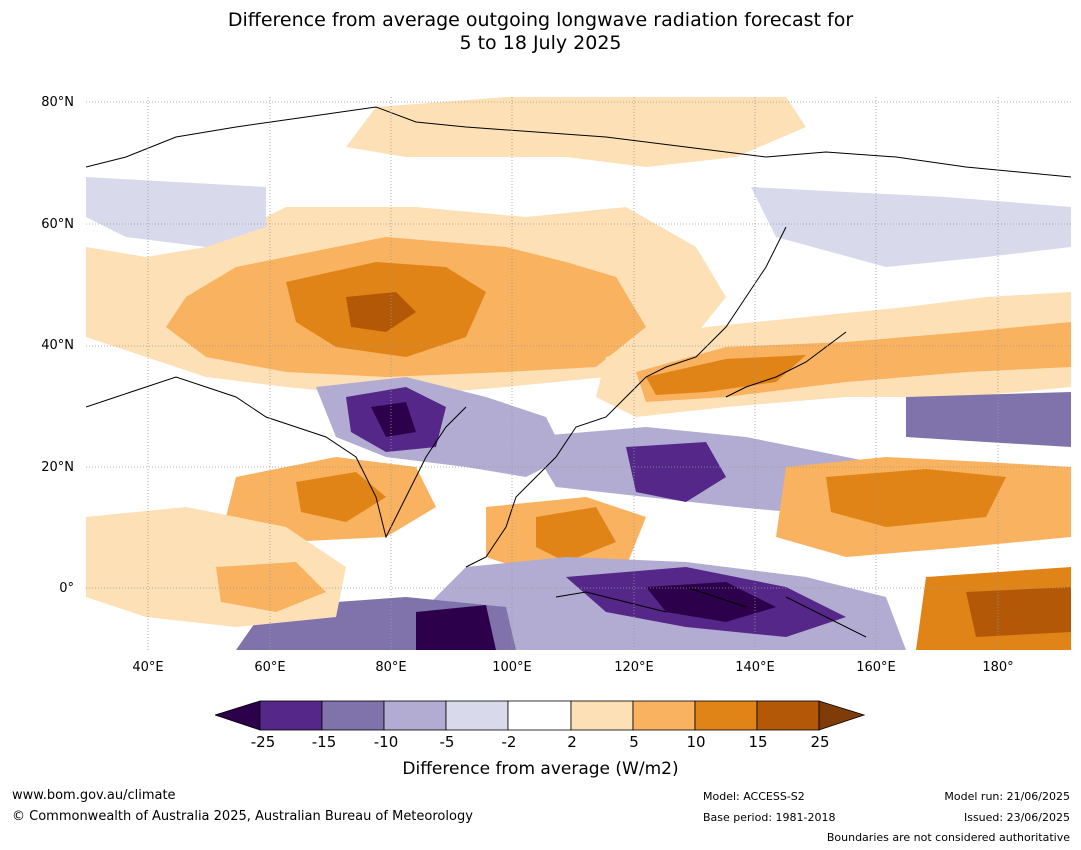  I want to click on lat-label-0: 0°, so click(66, 588).